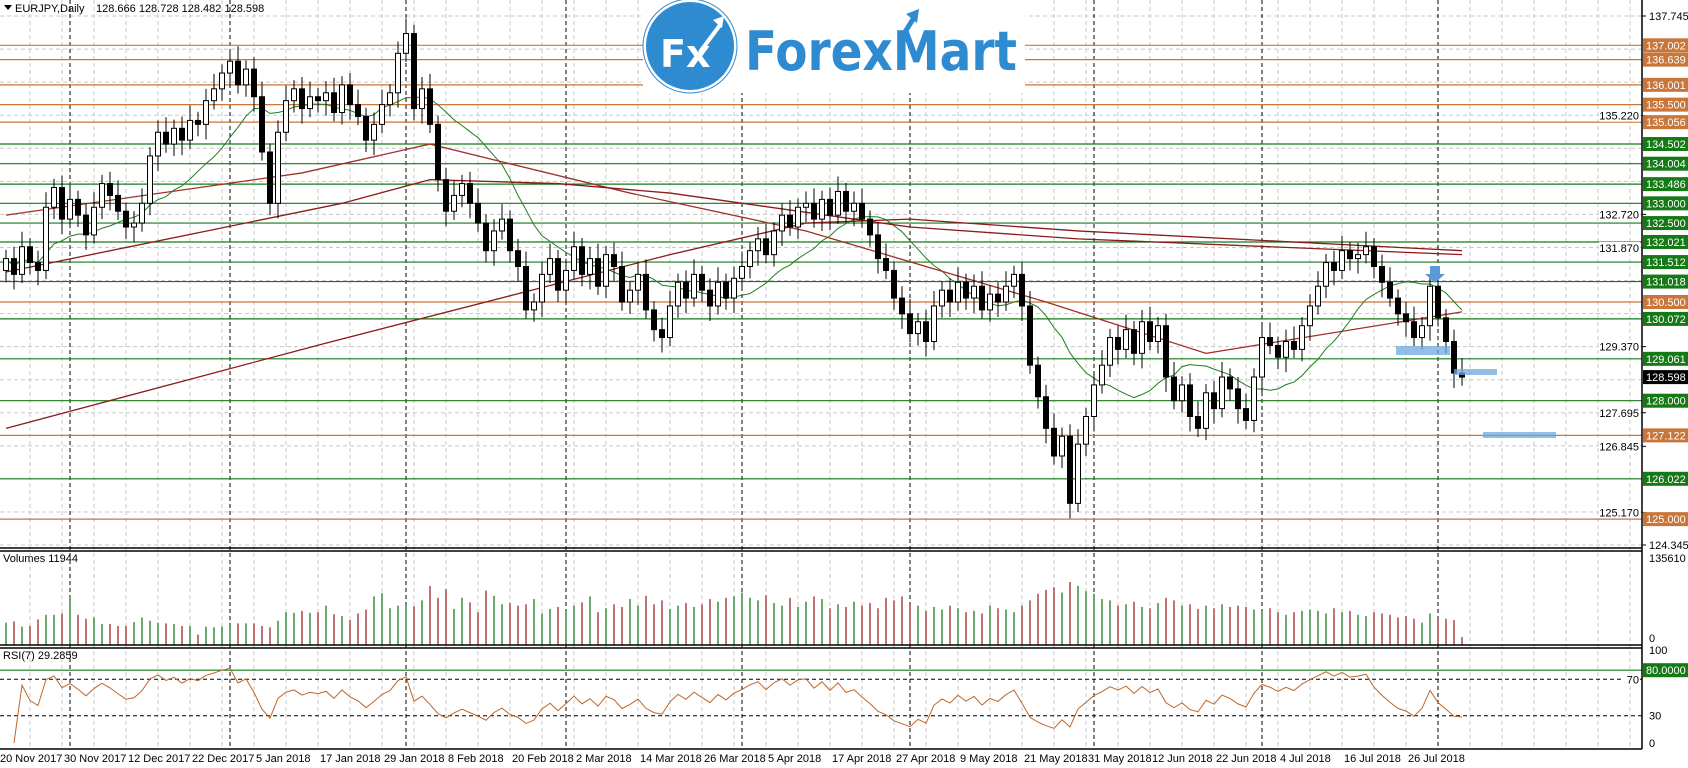  I want to click on date-label: 12 Dec 2017, so click(159, 759).